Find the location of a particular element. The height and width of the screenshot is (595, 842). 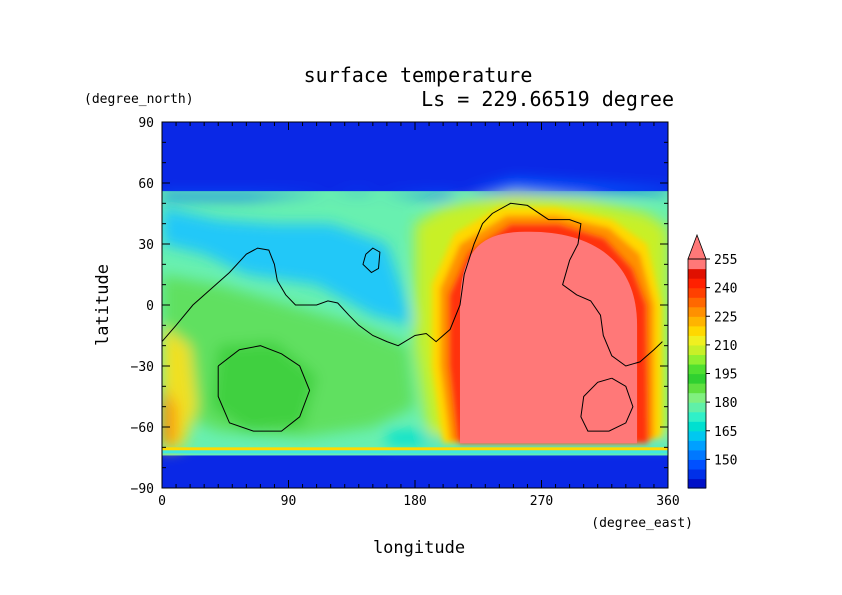

cool-region-north is located at coordinates (287, 266).